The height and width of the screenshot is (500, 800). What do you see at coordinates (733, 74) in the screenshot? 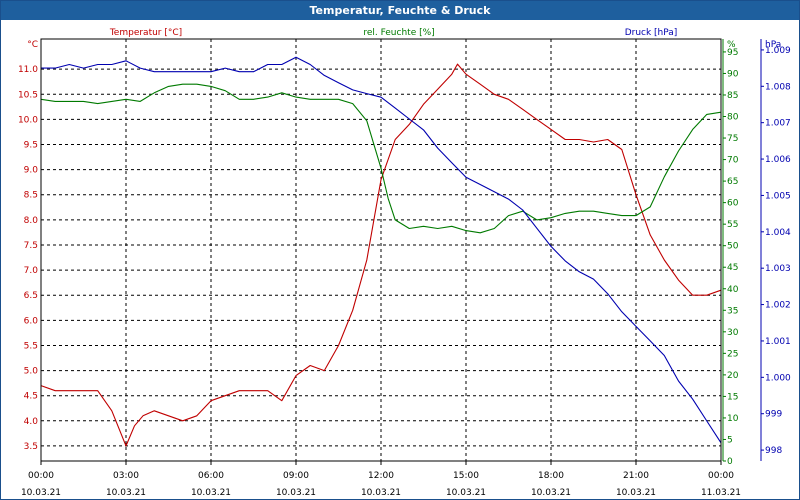
I see `humidity-tick-label: 90` at bounding box center [733, 74].